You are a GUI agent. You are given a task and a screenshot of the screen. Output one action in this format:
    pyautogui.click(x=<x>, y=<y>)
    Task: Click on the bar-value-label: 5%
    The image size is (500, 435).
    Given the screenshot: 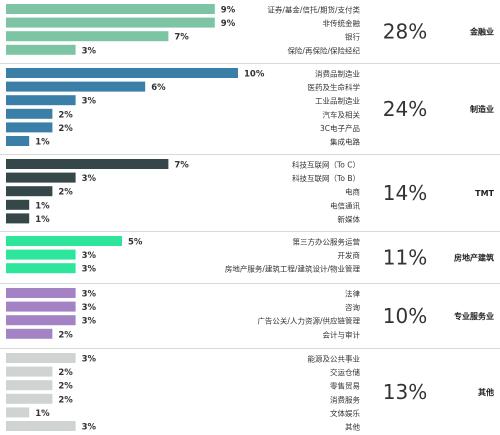 What is the action you would take?
    pyautogui.click(x=135, y=243)
    